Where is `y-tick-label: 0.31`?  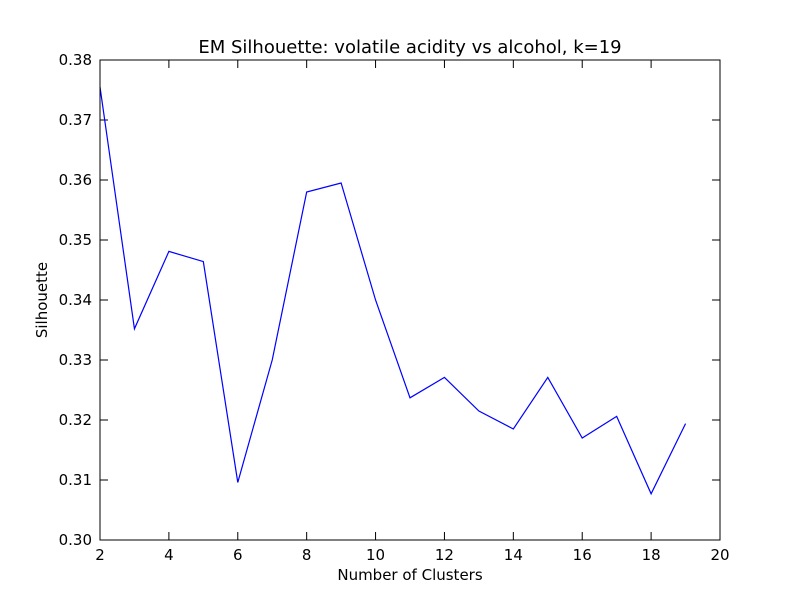
y-tick-label: 0.31 is located at coordinates (75, 480).